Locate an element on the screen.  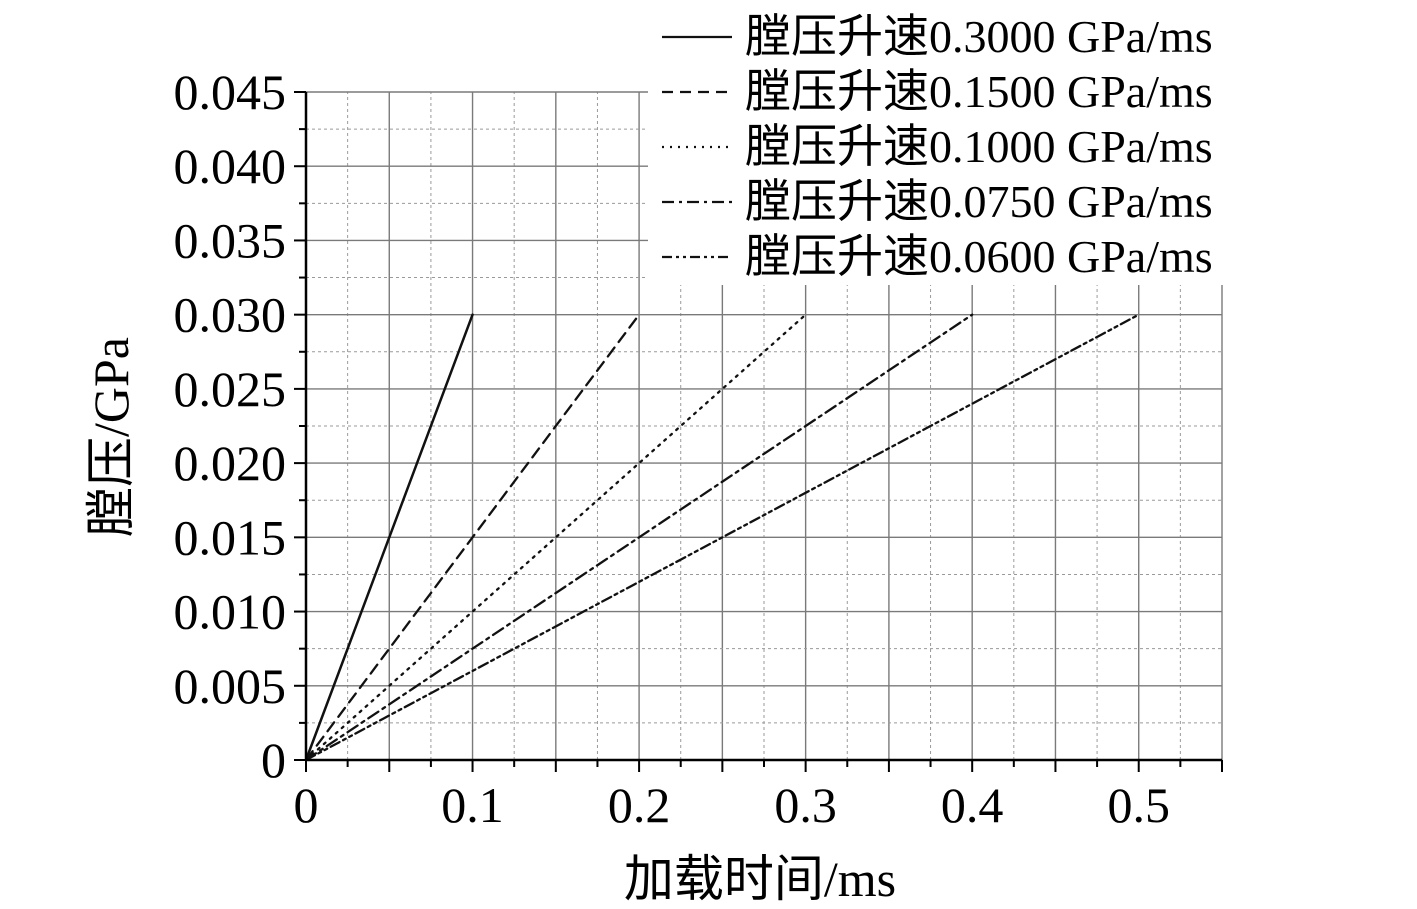
y-tick-label: 0 is located at coordinates (273, 760).